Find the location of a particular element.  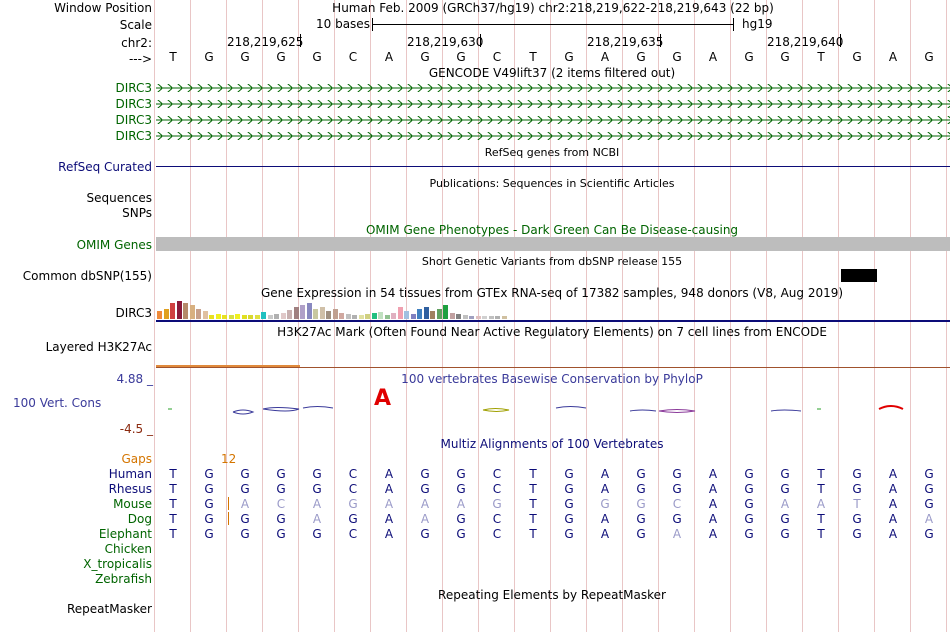

gencode-transcripts is located at coordinates (553, 112).